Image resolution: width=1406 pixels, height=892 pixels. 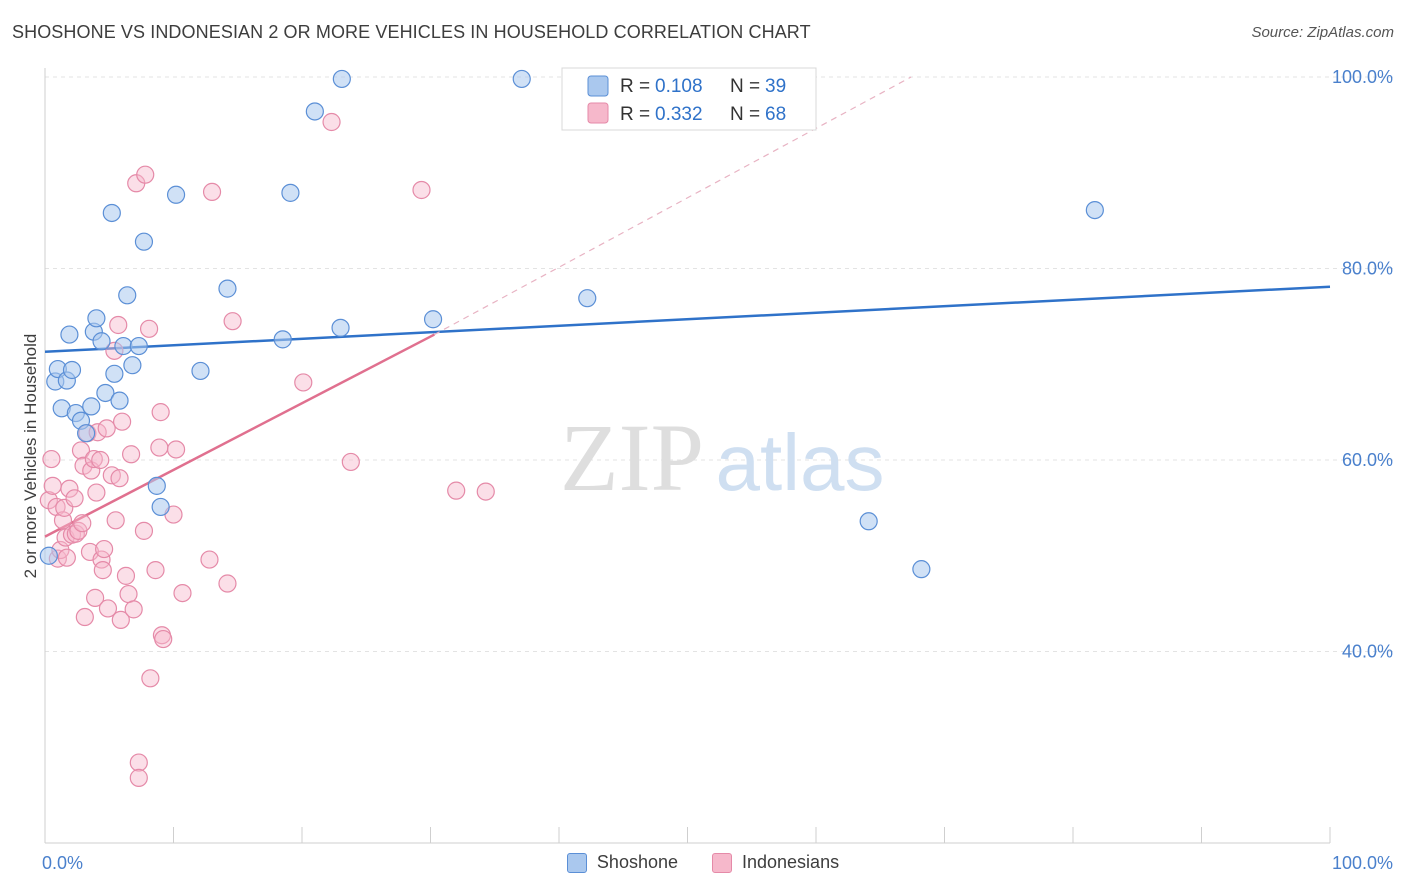 What do you see at coordinates (598, 113) in the screenshot?
I see `legend-swatch-indonesians` at bounding box center [598, 113].